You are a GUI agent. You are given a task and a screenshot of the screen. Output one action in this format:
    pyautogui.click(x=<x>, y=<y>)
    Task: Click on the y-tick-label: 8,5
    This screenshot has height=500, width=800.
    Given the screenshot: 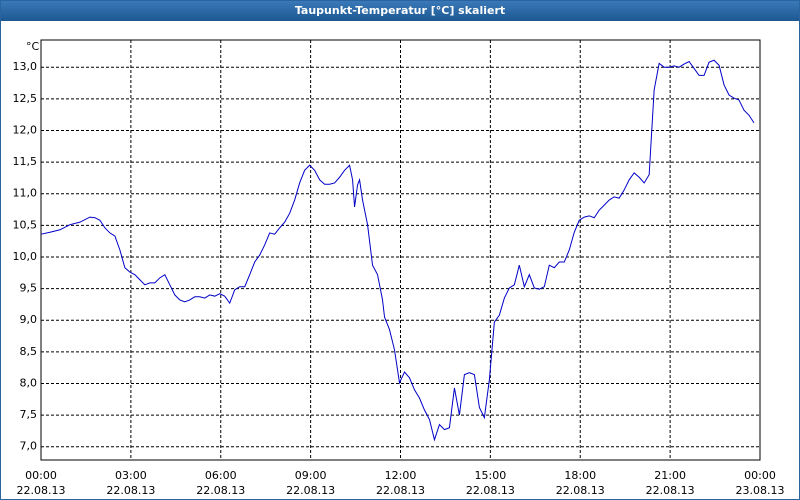 What is the action you would take?
    pyautogui.click(x=29, y=351)
    